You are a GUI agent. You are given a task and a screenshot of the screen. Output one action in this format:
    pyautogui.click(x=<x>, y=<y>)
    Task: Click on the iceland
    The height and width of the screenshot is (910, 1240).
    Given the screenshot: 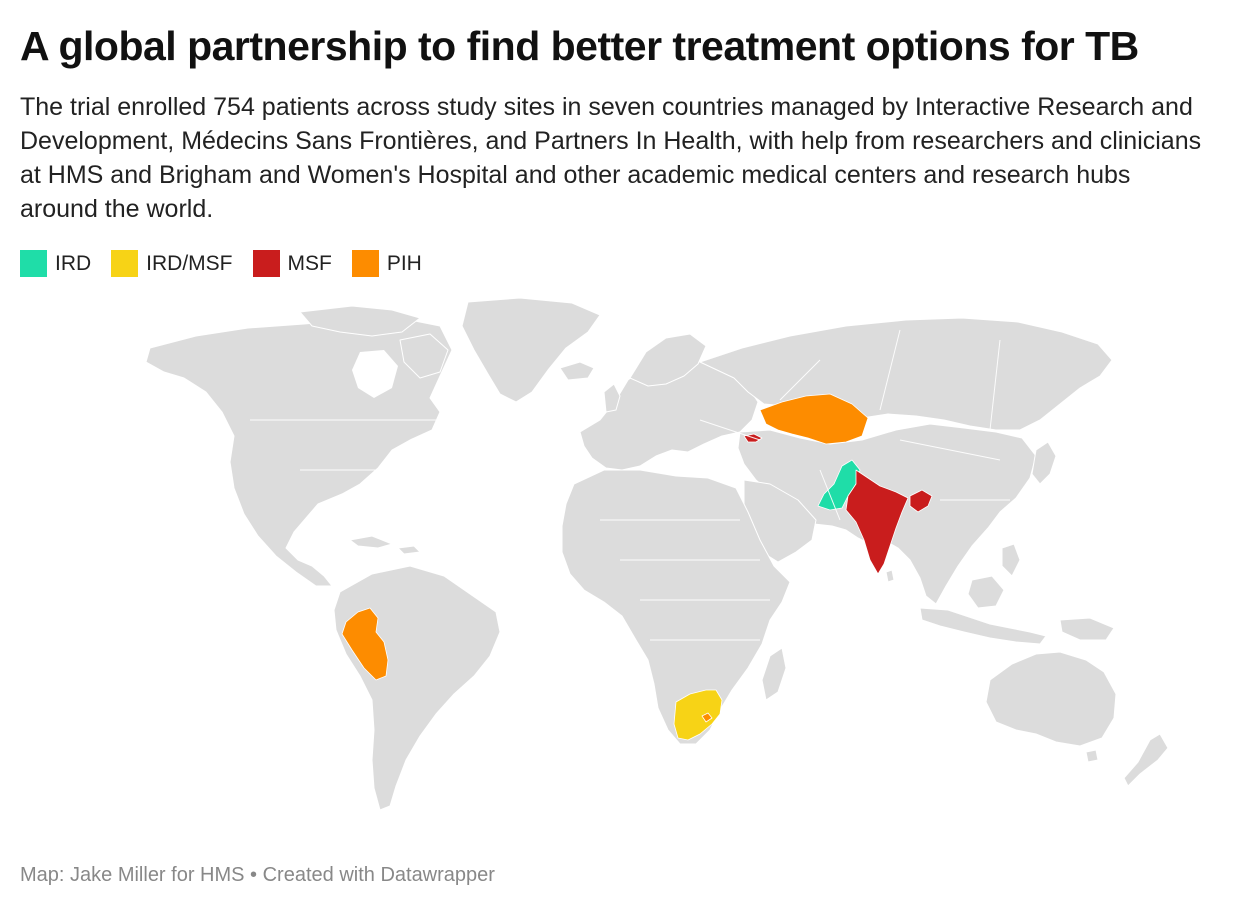 What is the action you would take?
    pyautogui.click(x=577, y=371)
    